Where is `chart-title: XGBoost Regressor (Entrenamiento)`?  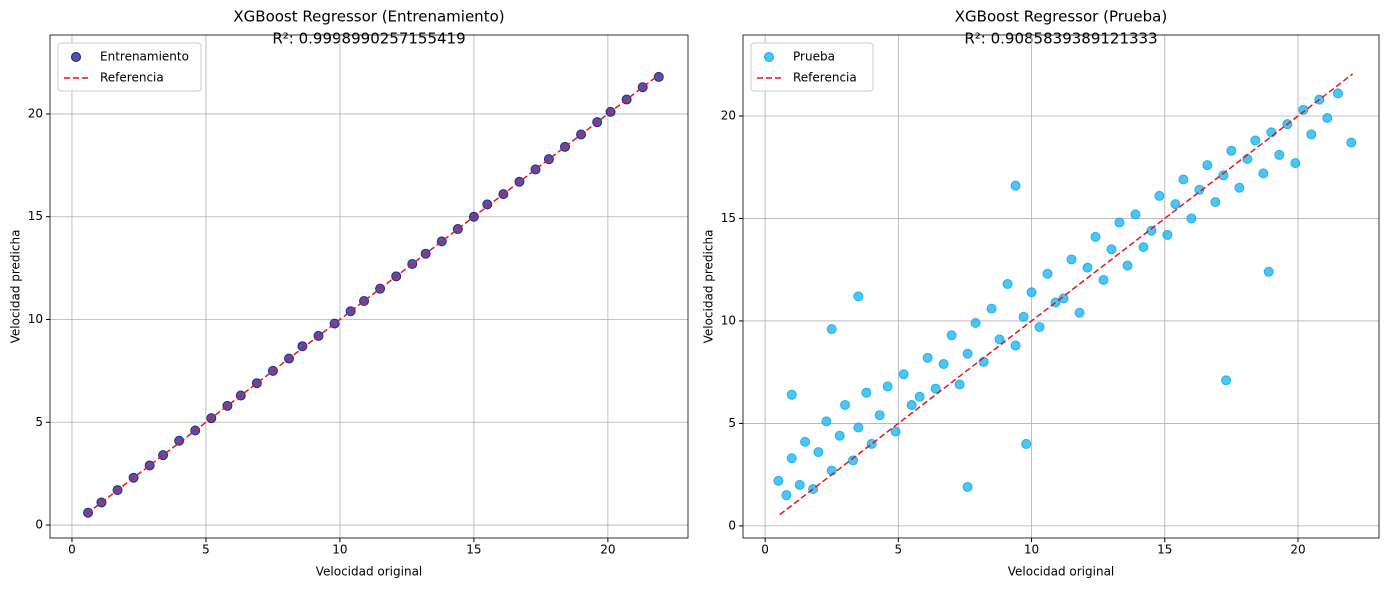 chart-title: XGBoost Regressor (Entrenamiento) is located at coordinates (368, 17).